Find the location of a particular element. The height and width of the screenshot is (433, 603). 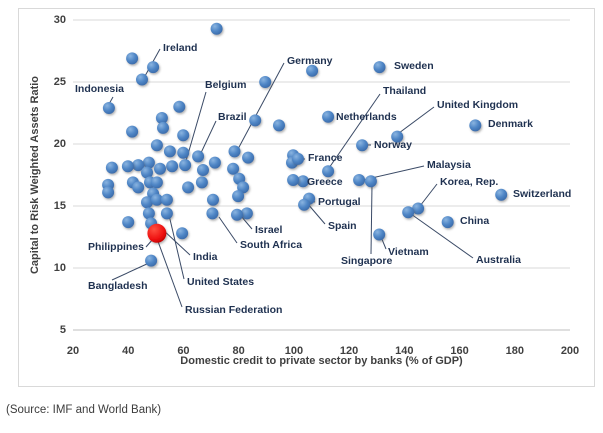

country-label-thailand: Thailand is located at coordinates (404, 91).